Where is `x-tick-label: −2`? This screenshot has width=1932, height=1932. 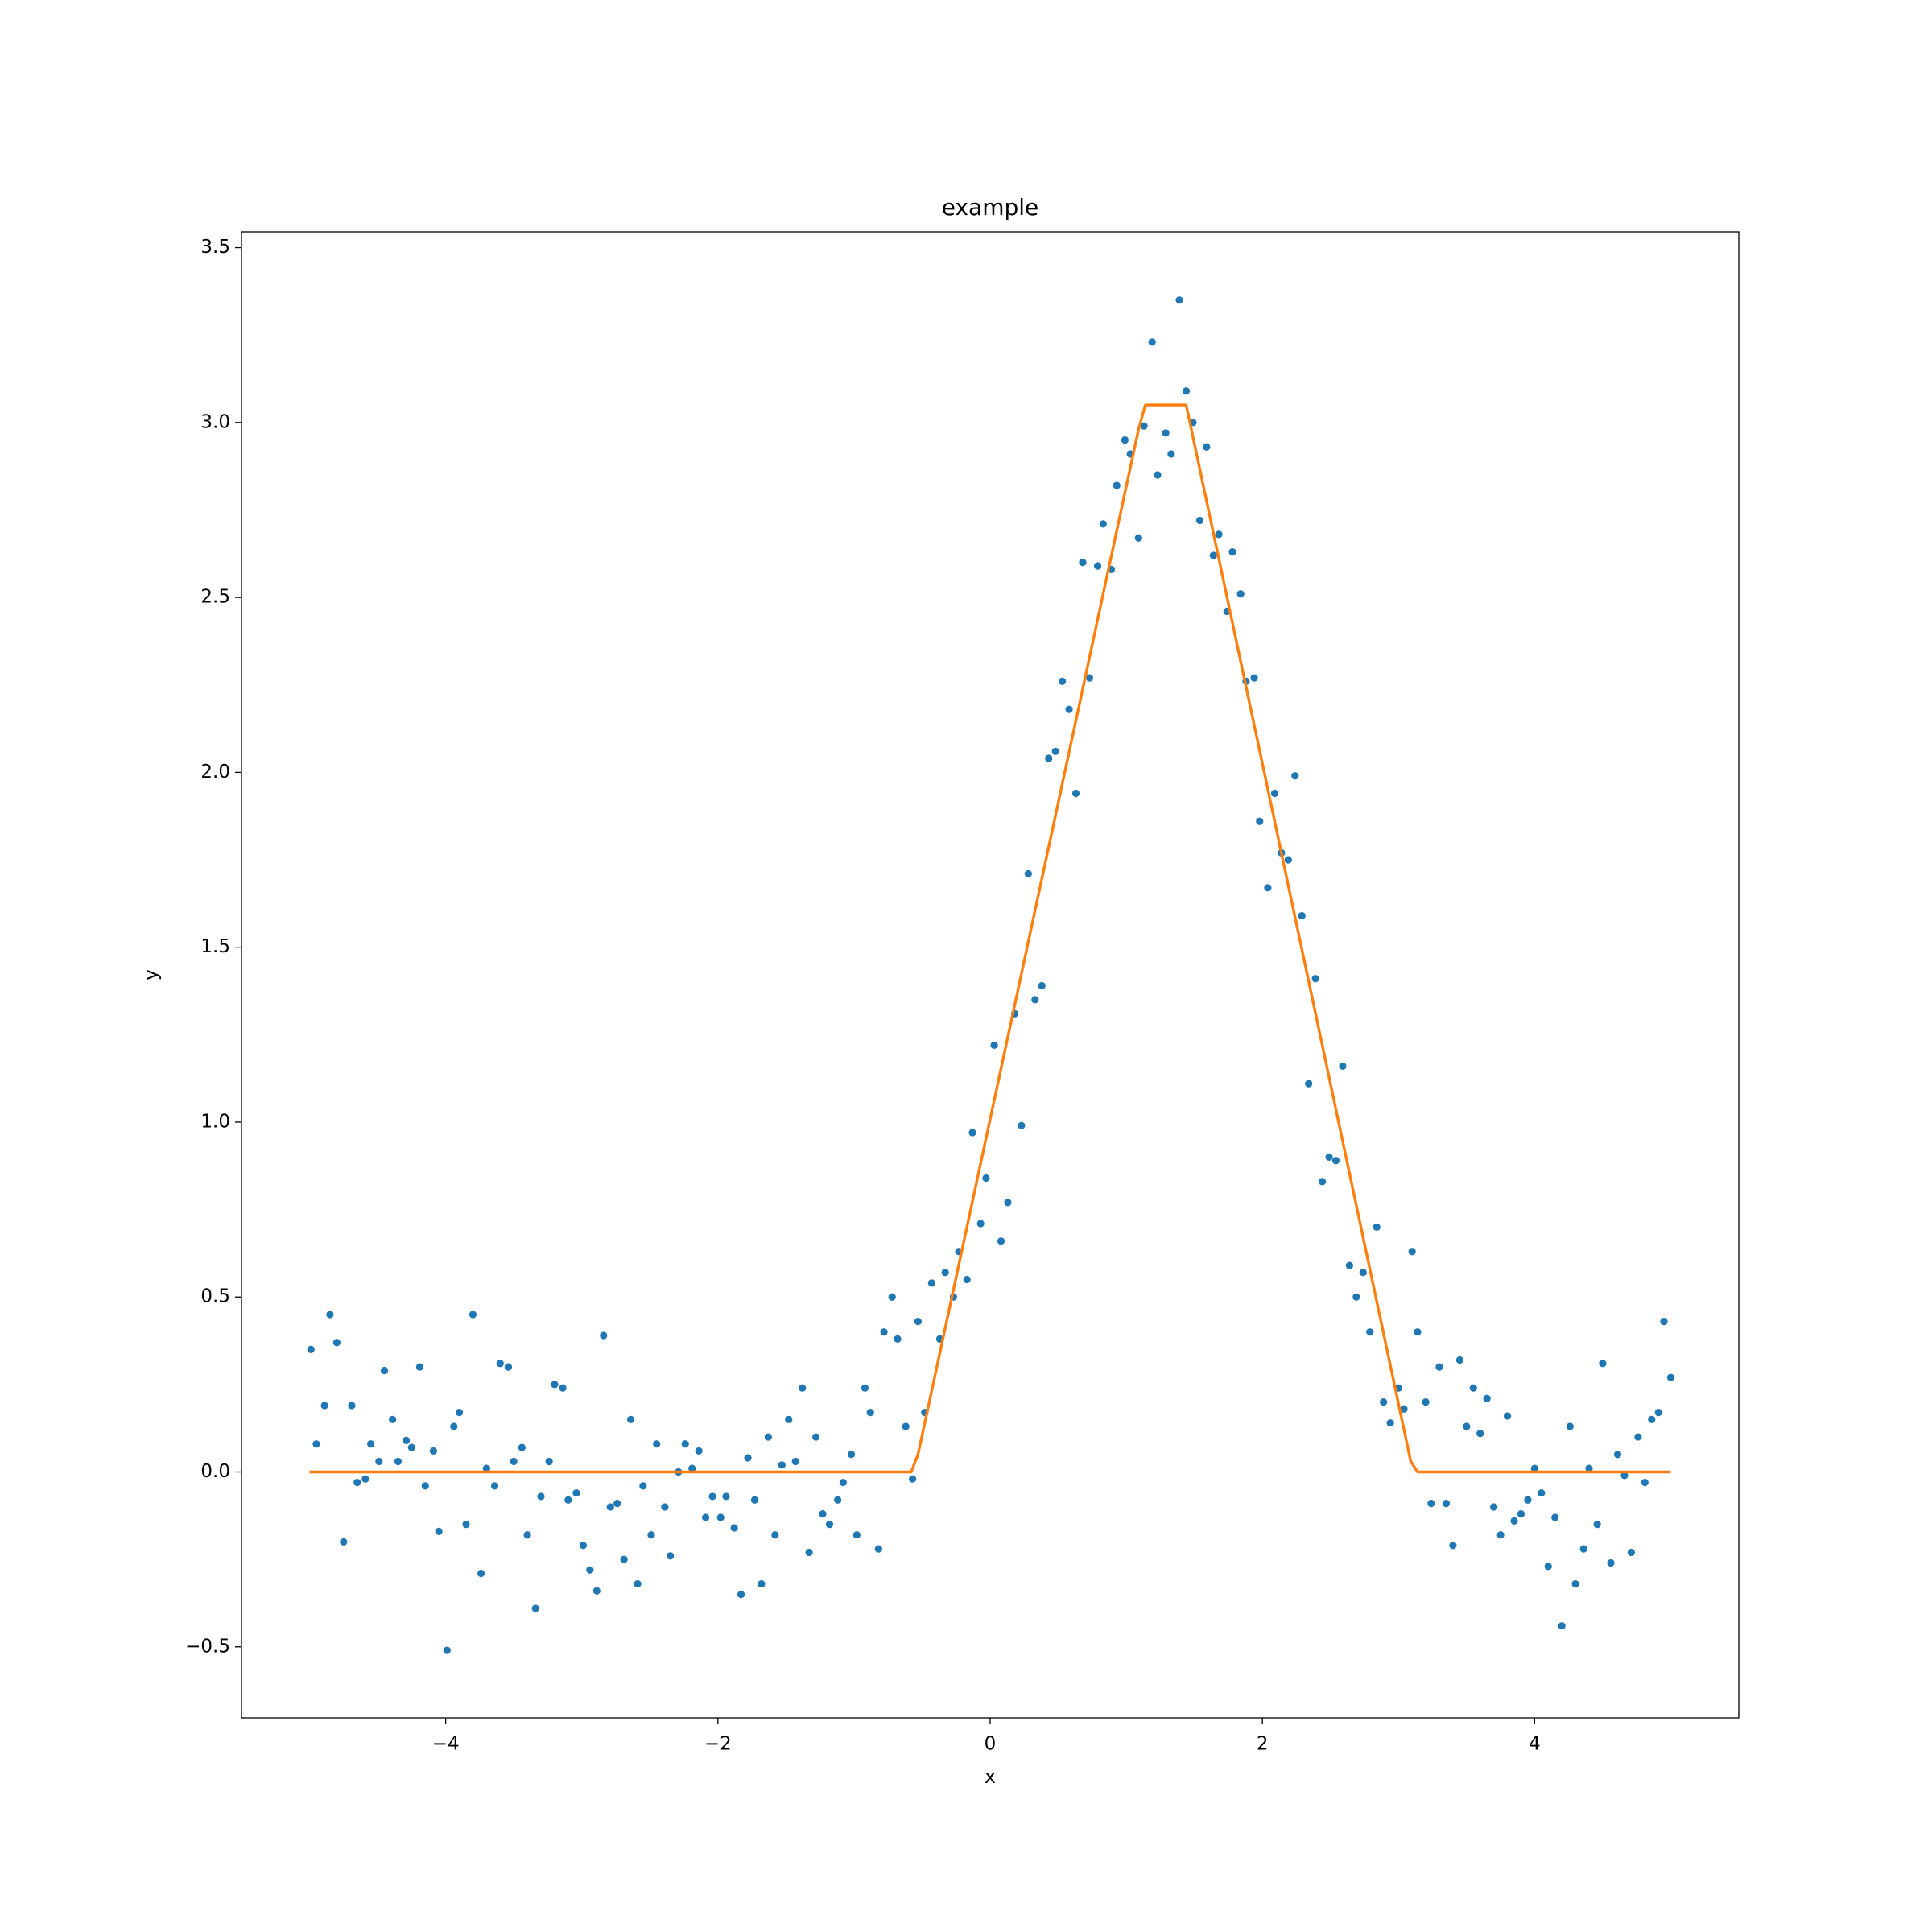 x-tick-label: −2 is located at coordinates (718, 1744).